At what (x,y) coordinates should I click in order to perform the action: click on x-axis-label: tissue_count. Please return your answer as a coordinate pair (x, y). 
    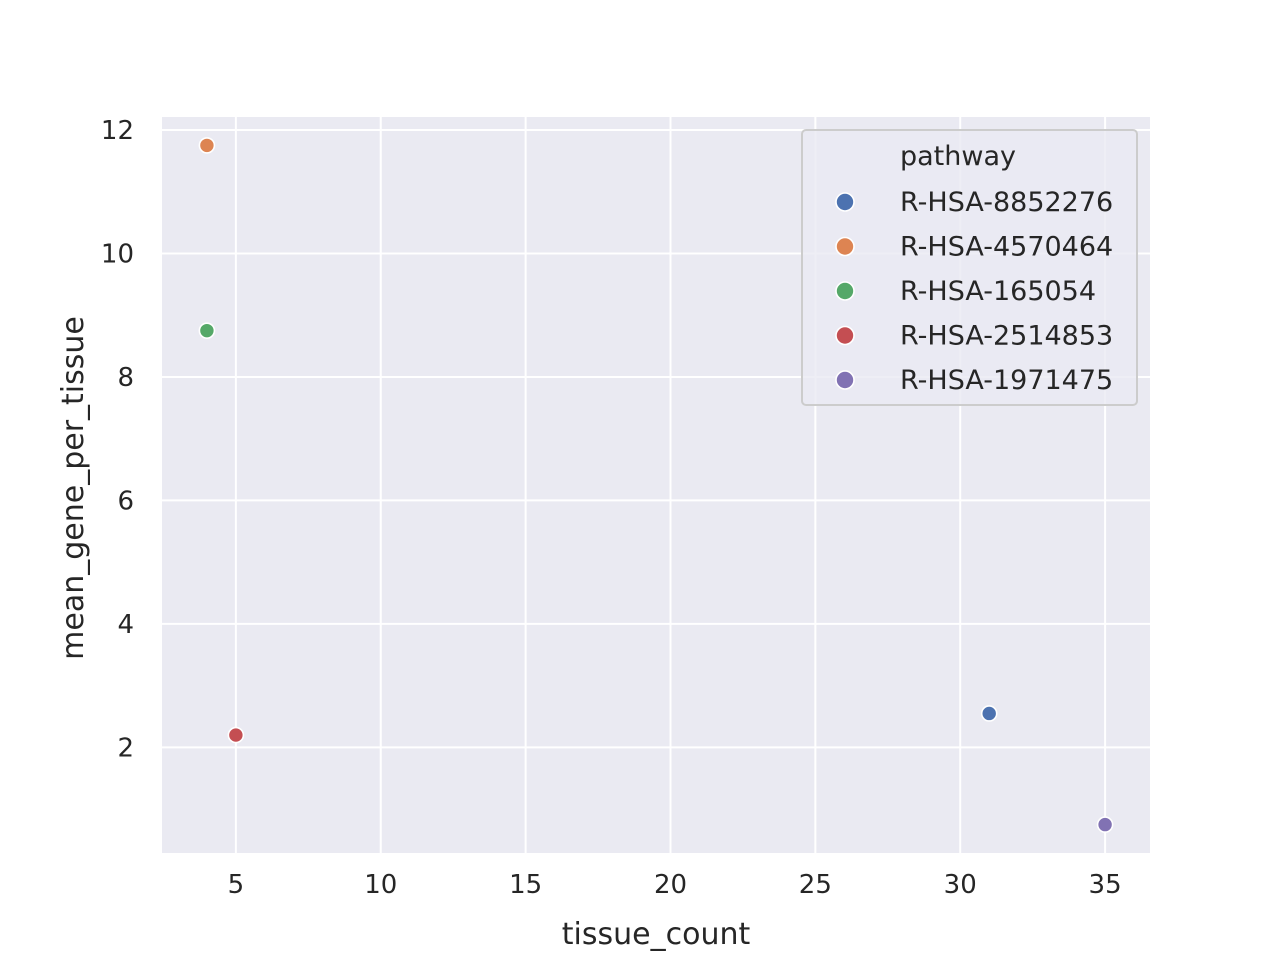
    Looking at the image, I should click on (656, 934).